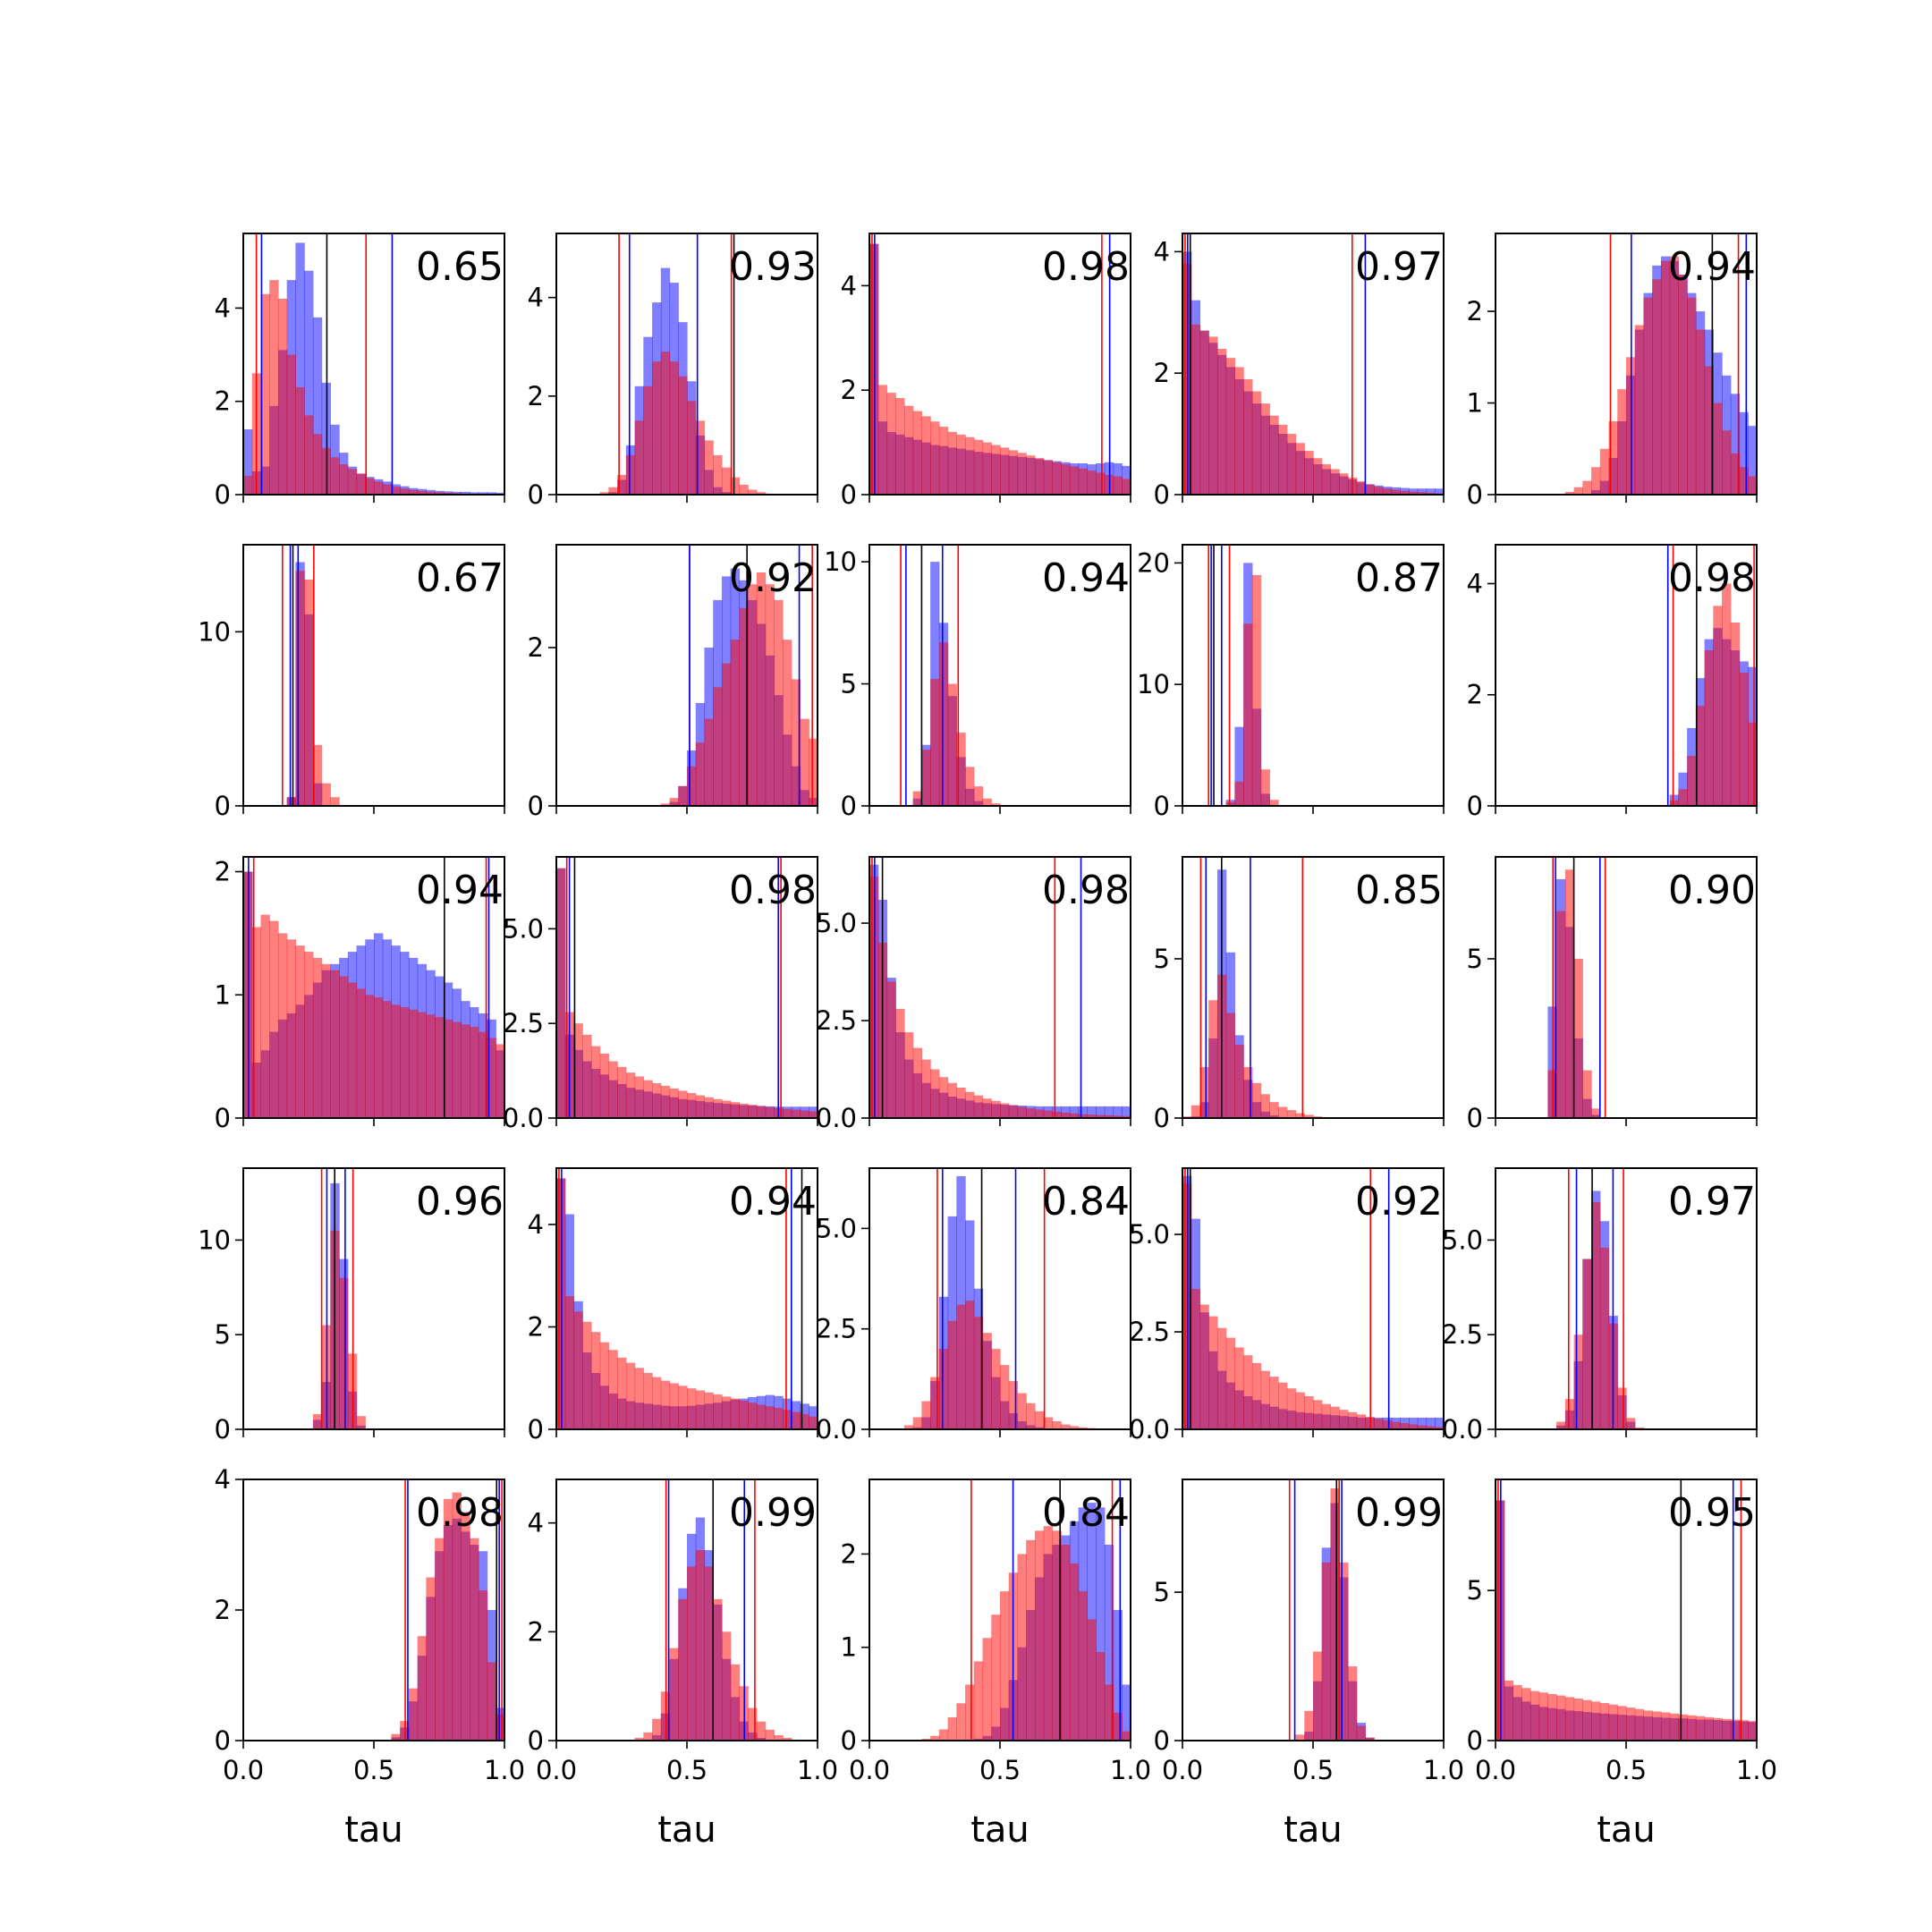  Describe the element at coordinates (1756, 1770) in the screenshot. I see `x-tick-label: 1.0` at that location.